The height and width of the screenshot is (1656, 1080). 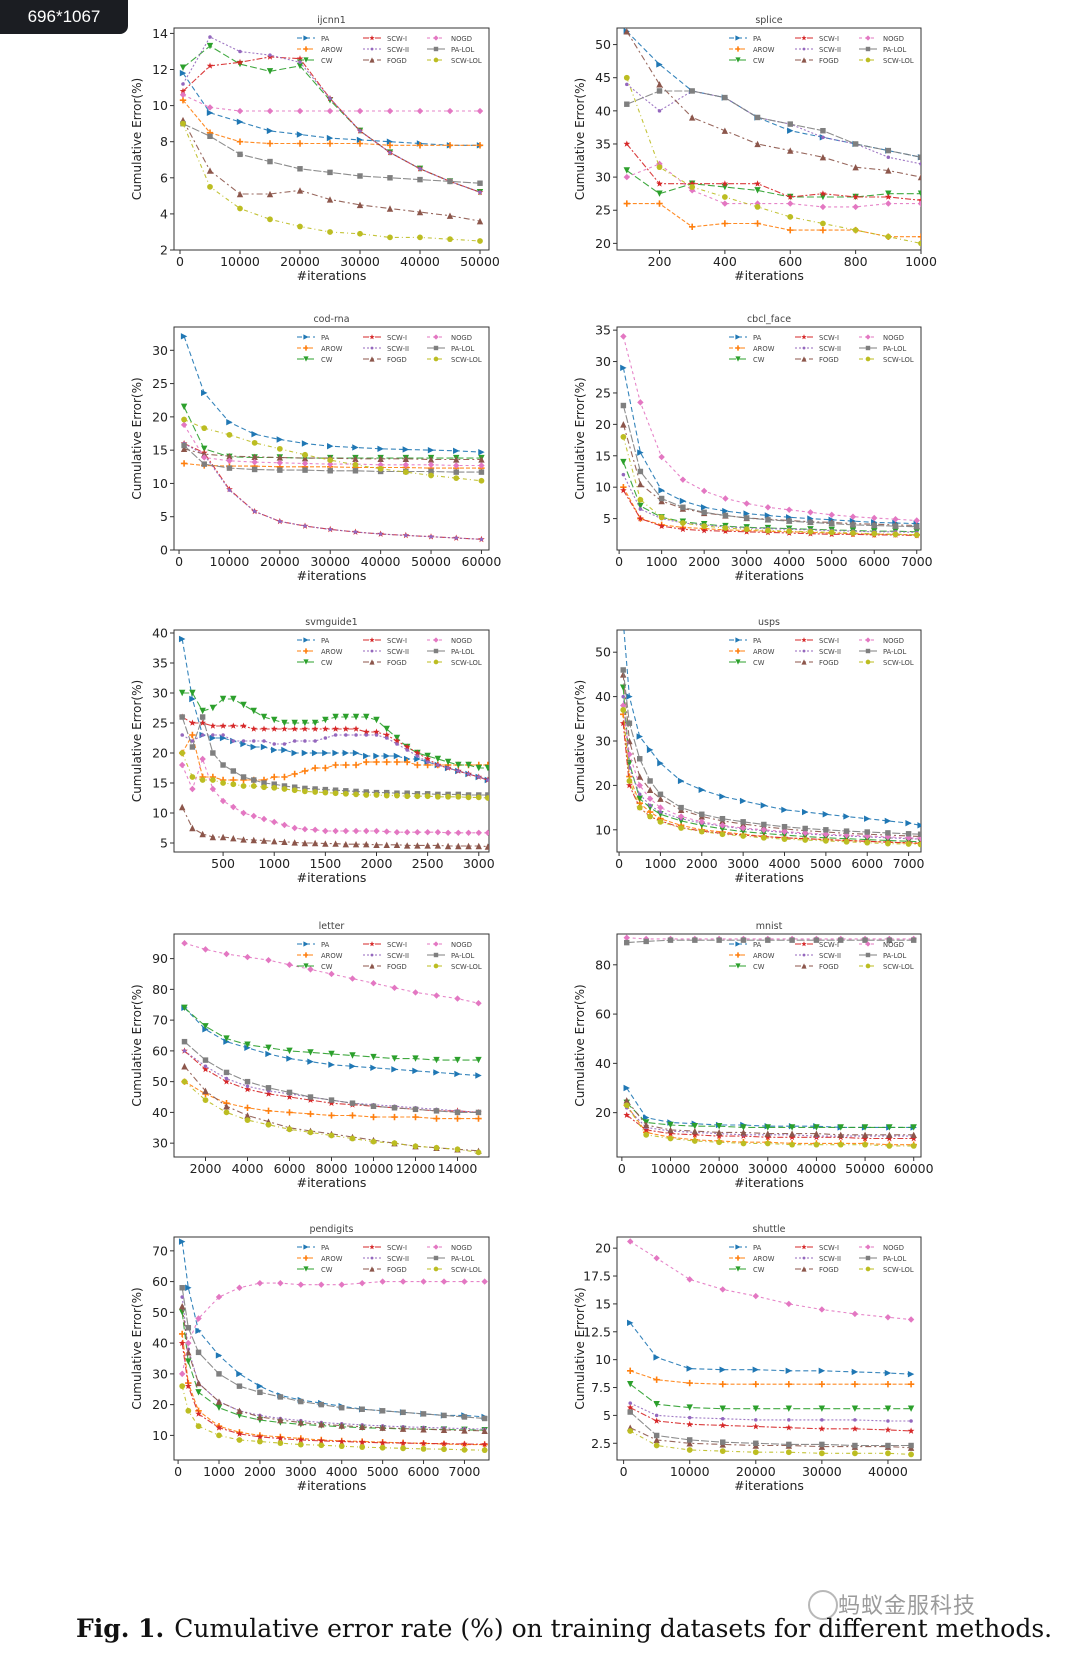 I want to click on y-tick-label: 30, so click(x=160, y=1373).